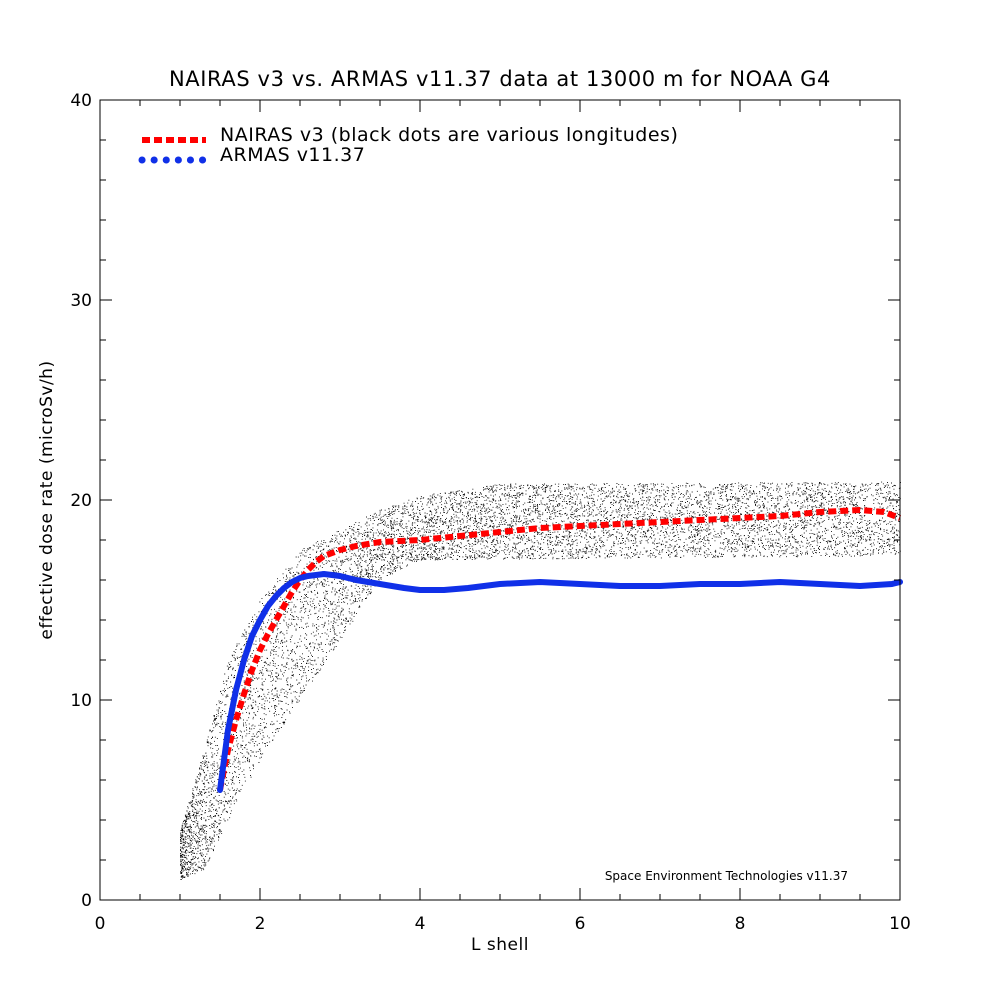  What do you see at coordinates (420, 924) in the screenshot?
I see `x-tick-label: 4` at bounding box center [420, 924].